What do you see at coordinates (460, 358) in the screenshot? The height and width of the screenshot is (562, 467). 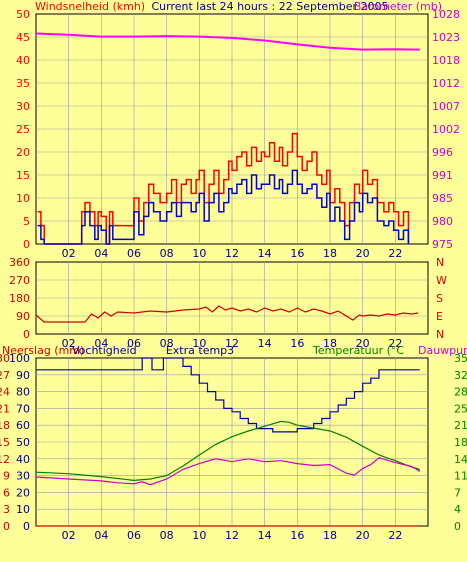 I see `temperature-tick-label: 35` at bounding box center [460, 358].